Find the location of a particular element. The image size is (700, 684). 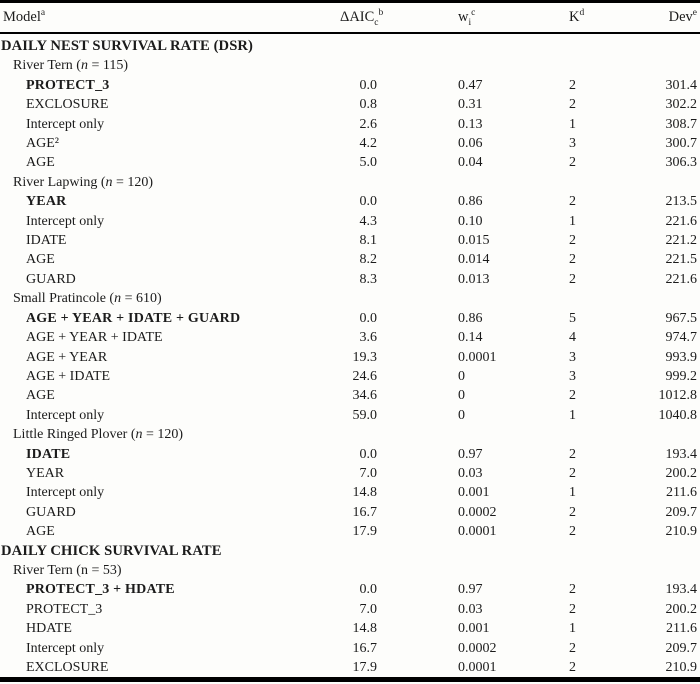

model-name-cell: IDATE is located at coordinates (46, 241).